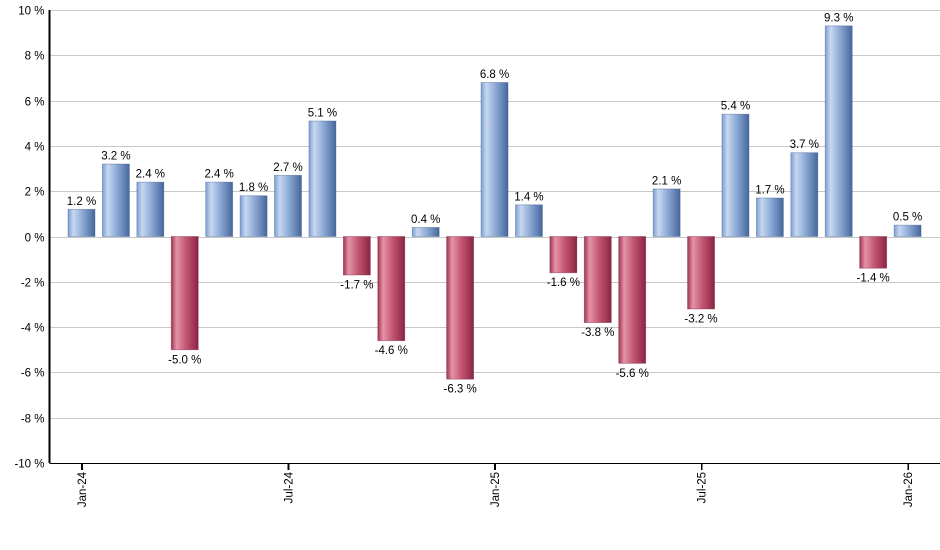 The width and height of the screenshot is (940, 550). I want to click on y-tick-label: 2 %, so click(35, 193).